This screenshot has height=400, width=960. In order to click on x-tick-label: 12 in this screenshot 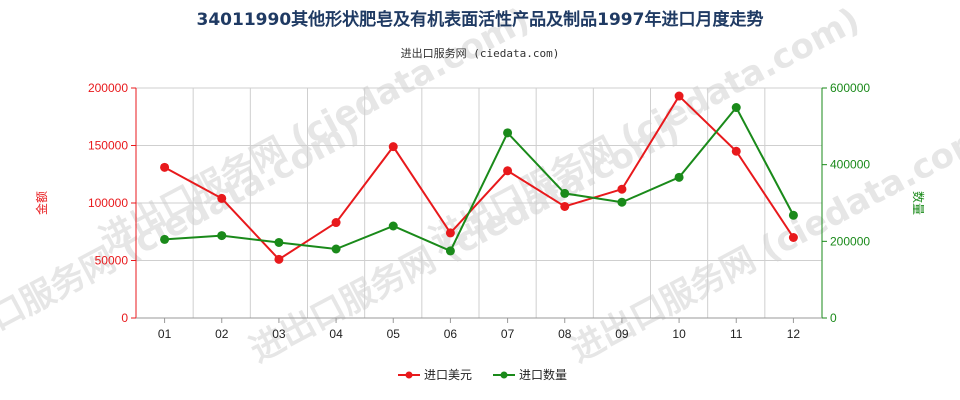, I will do `click(794, 334)`.